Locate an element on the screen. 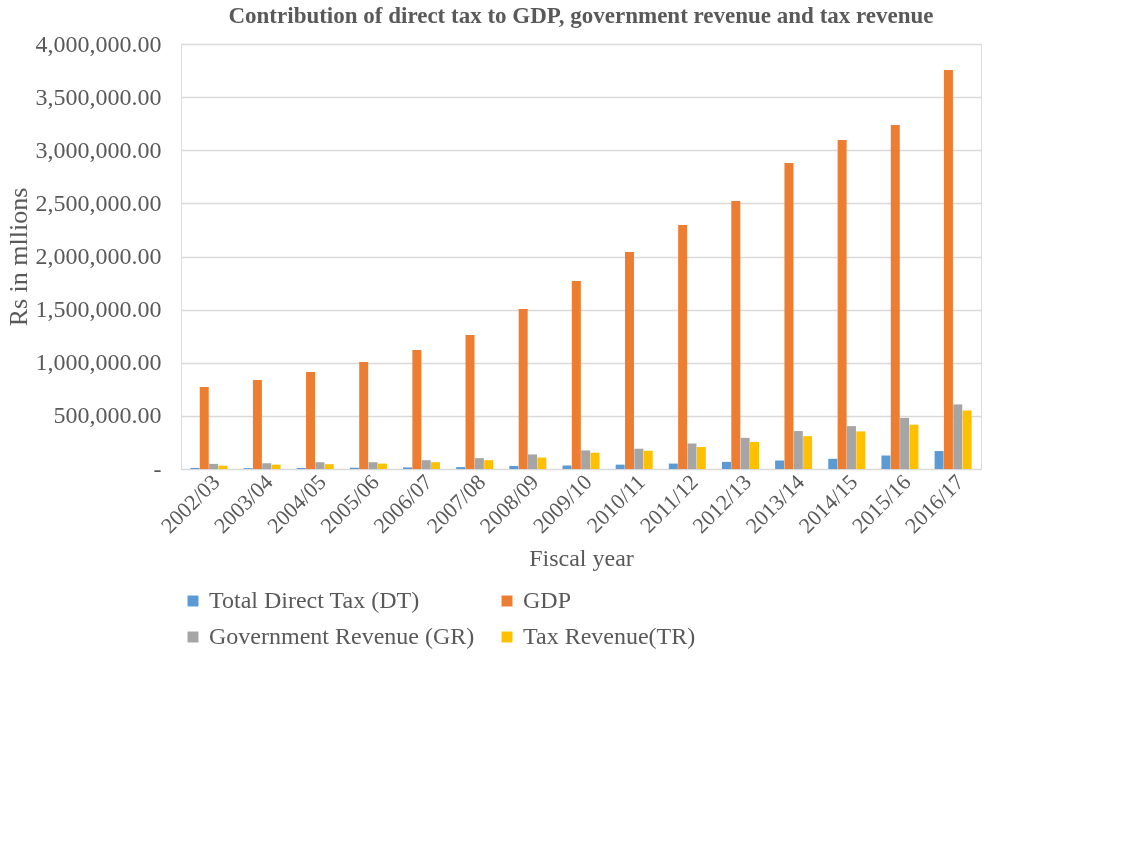 The height and width of the screenshot is (867, 1122). legend-label: Government Revenue (GR) is located at coordinates (342, 636).